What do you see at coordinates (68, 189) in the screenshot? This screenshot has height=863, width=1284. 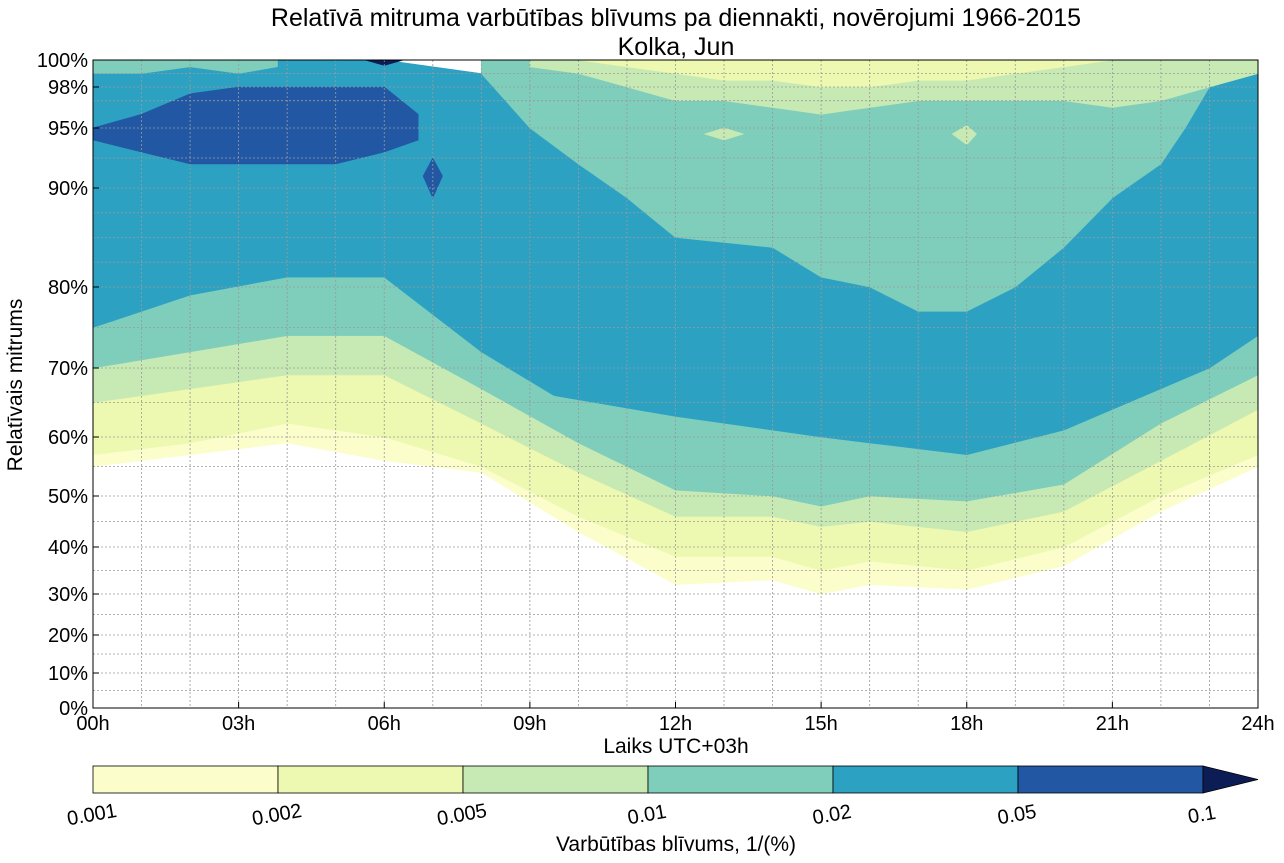 I see `y-tick-label: 90%` at bounding box center [68, 189].